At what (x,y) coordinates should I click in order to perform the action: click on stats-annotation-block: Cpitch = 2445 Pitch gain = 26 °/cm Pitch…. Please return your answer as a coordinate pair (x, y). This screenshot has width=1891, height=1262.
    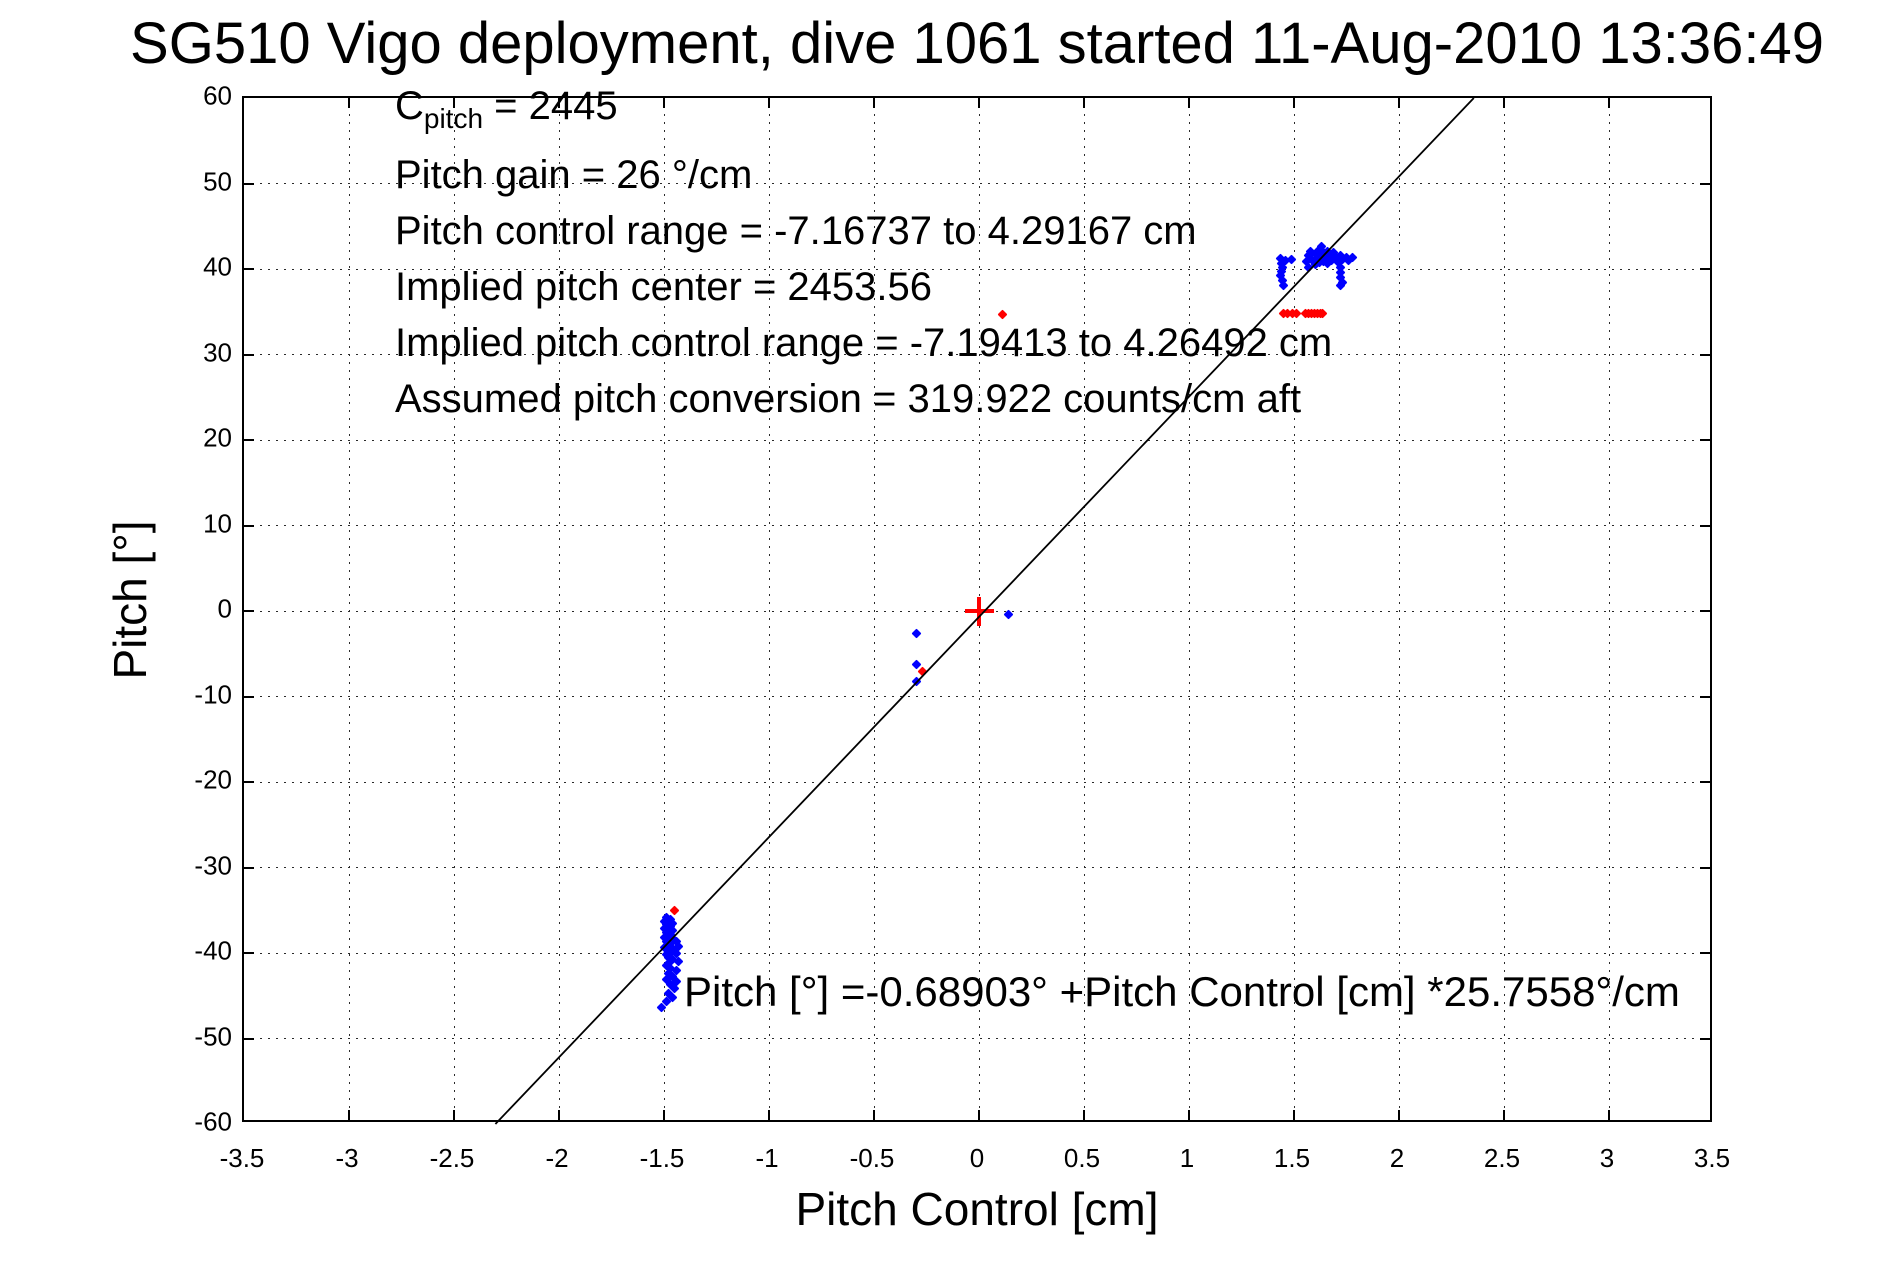
    Looking at the image, I should click on (863, 252).